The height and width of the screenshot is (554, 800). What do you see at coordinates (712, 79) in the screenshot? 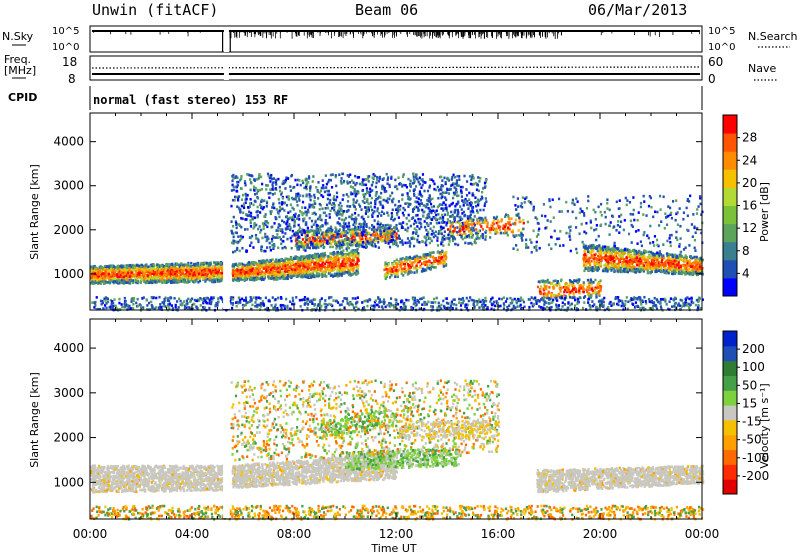
I see `nave-tick-low: 0` at bounding box center [712, 79].